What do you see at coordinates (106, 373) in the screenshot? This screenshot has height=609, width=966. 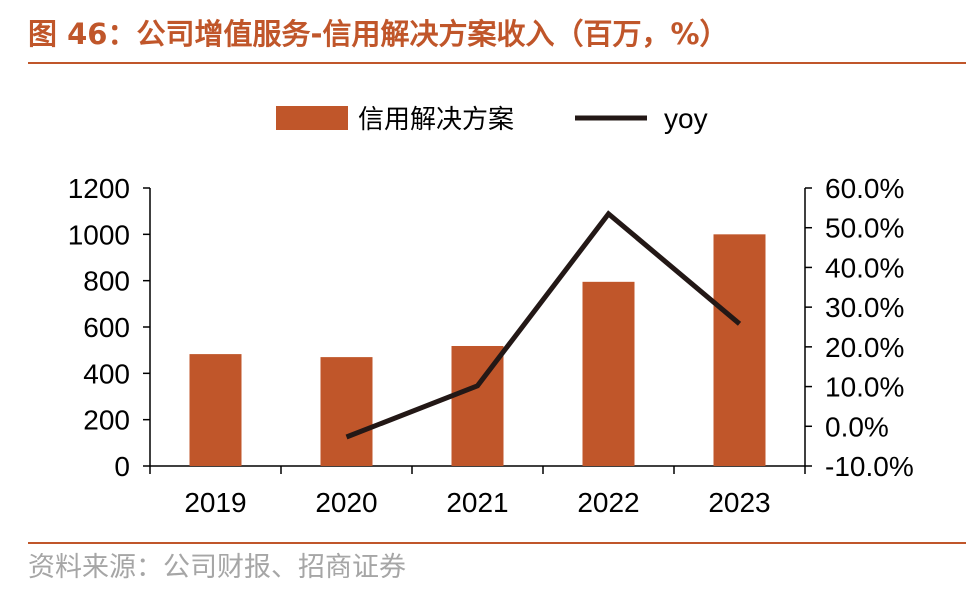 I see `left-axis-tick-label: 400` at bounding box center [106, 373].